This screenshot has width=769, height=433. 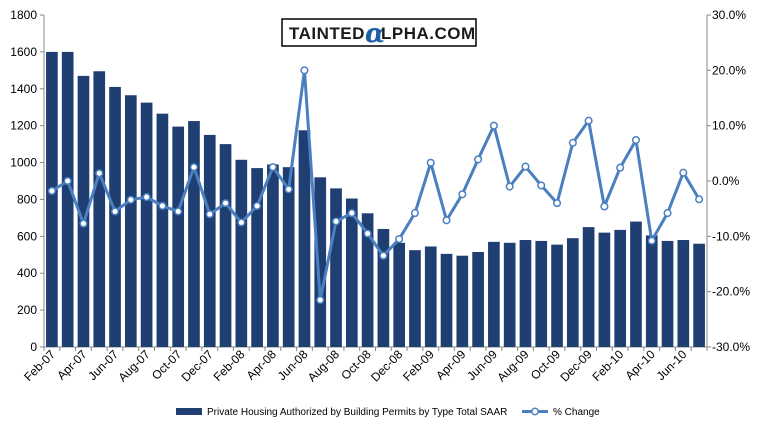 What do you see at coordinates (27, 310) in the screenshot?
I see `left-tick-label: 200` at bounding box center [27, 310].